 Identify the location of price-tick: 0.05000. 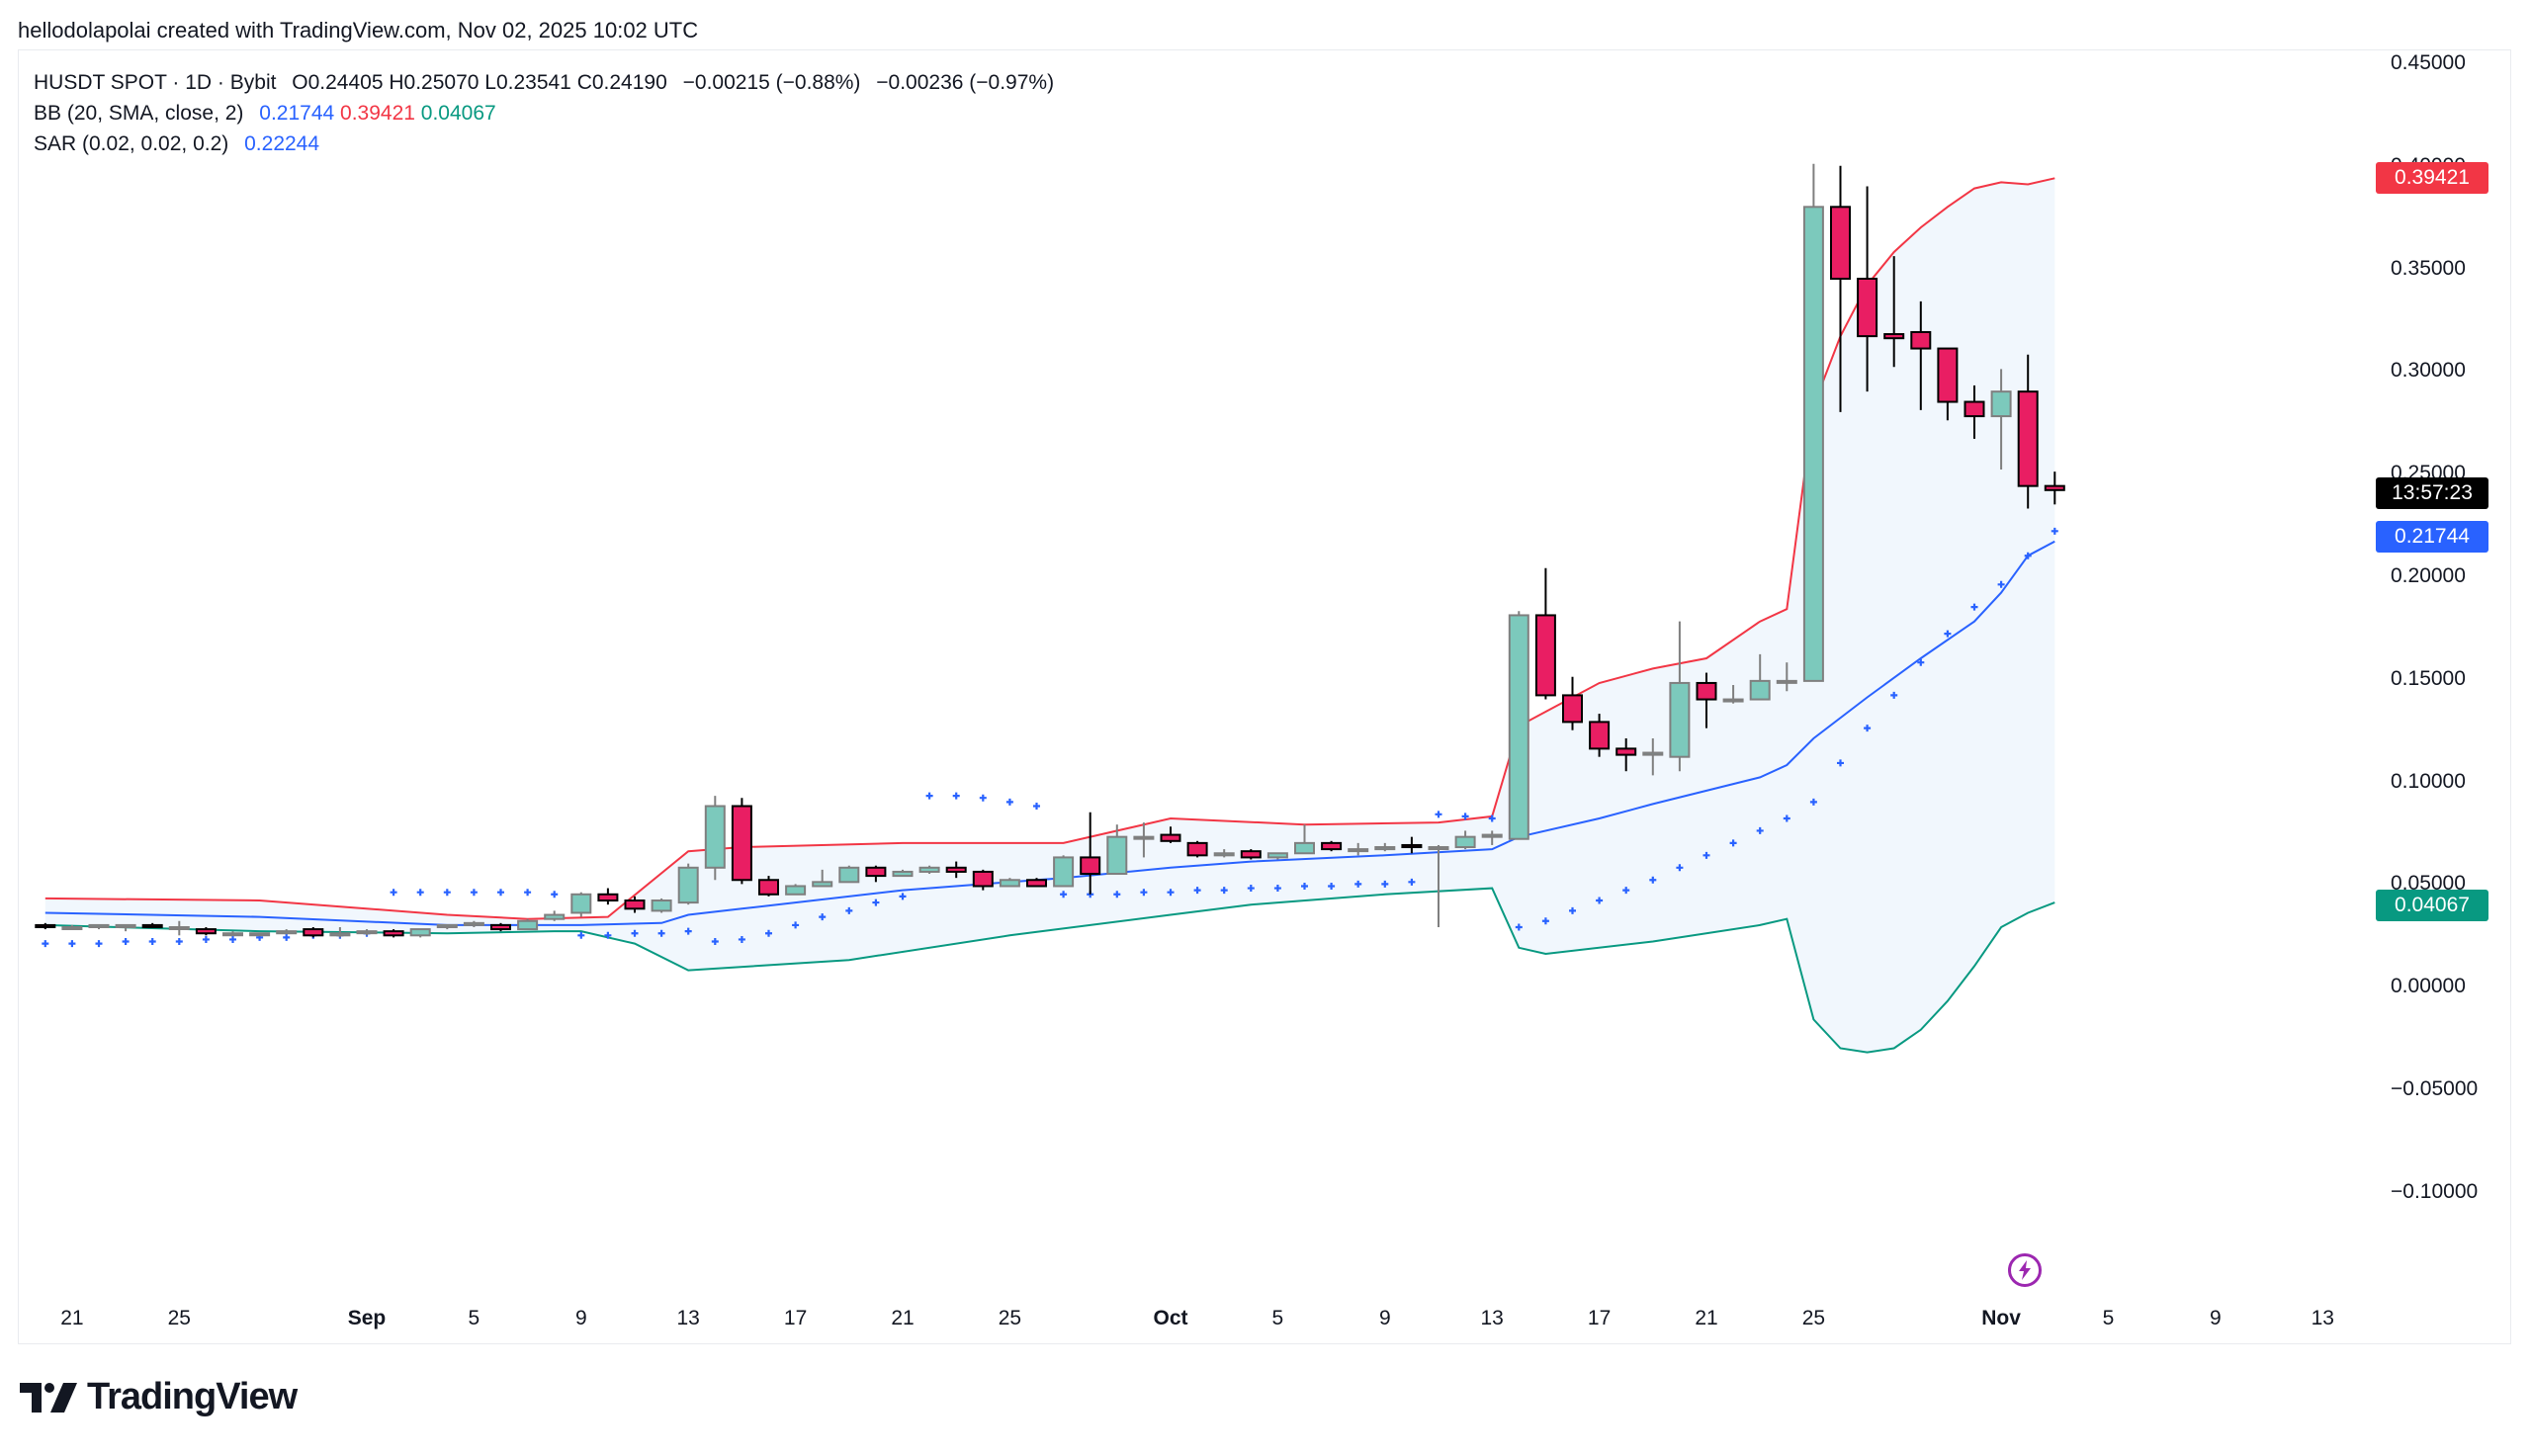
(2428, 884).